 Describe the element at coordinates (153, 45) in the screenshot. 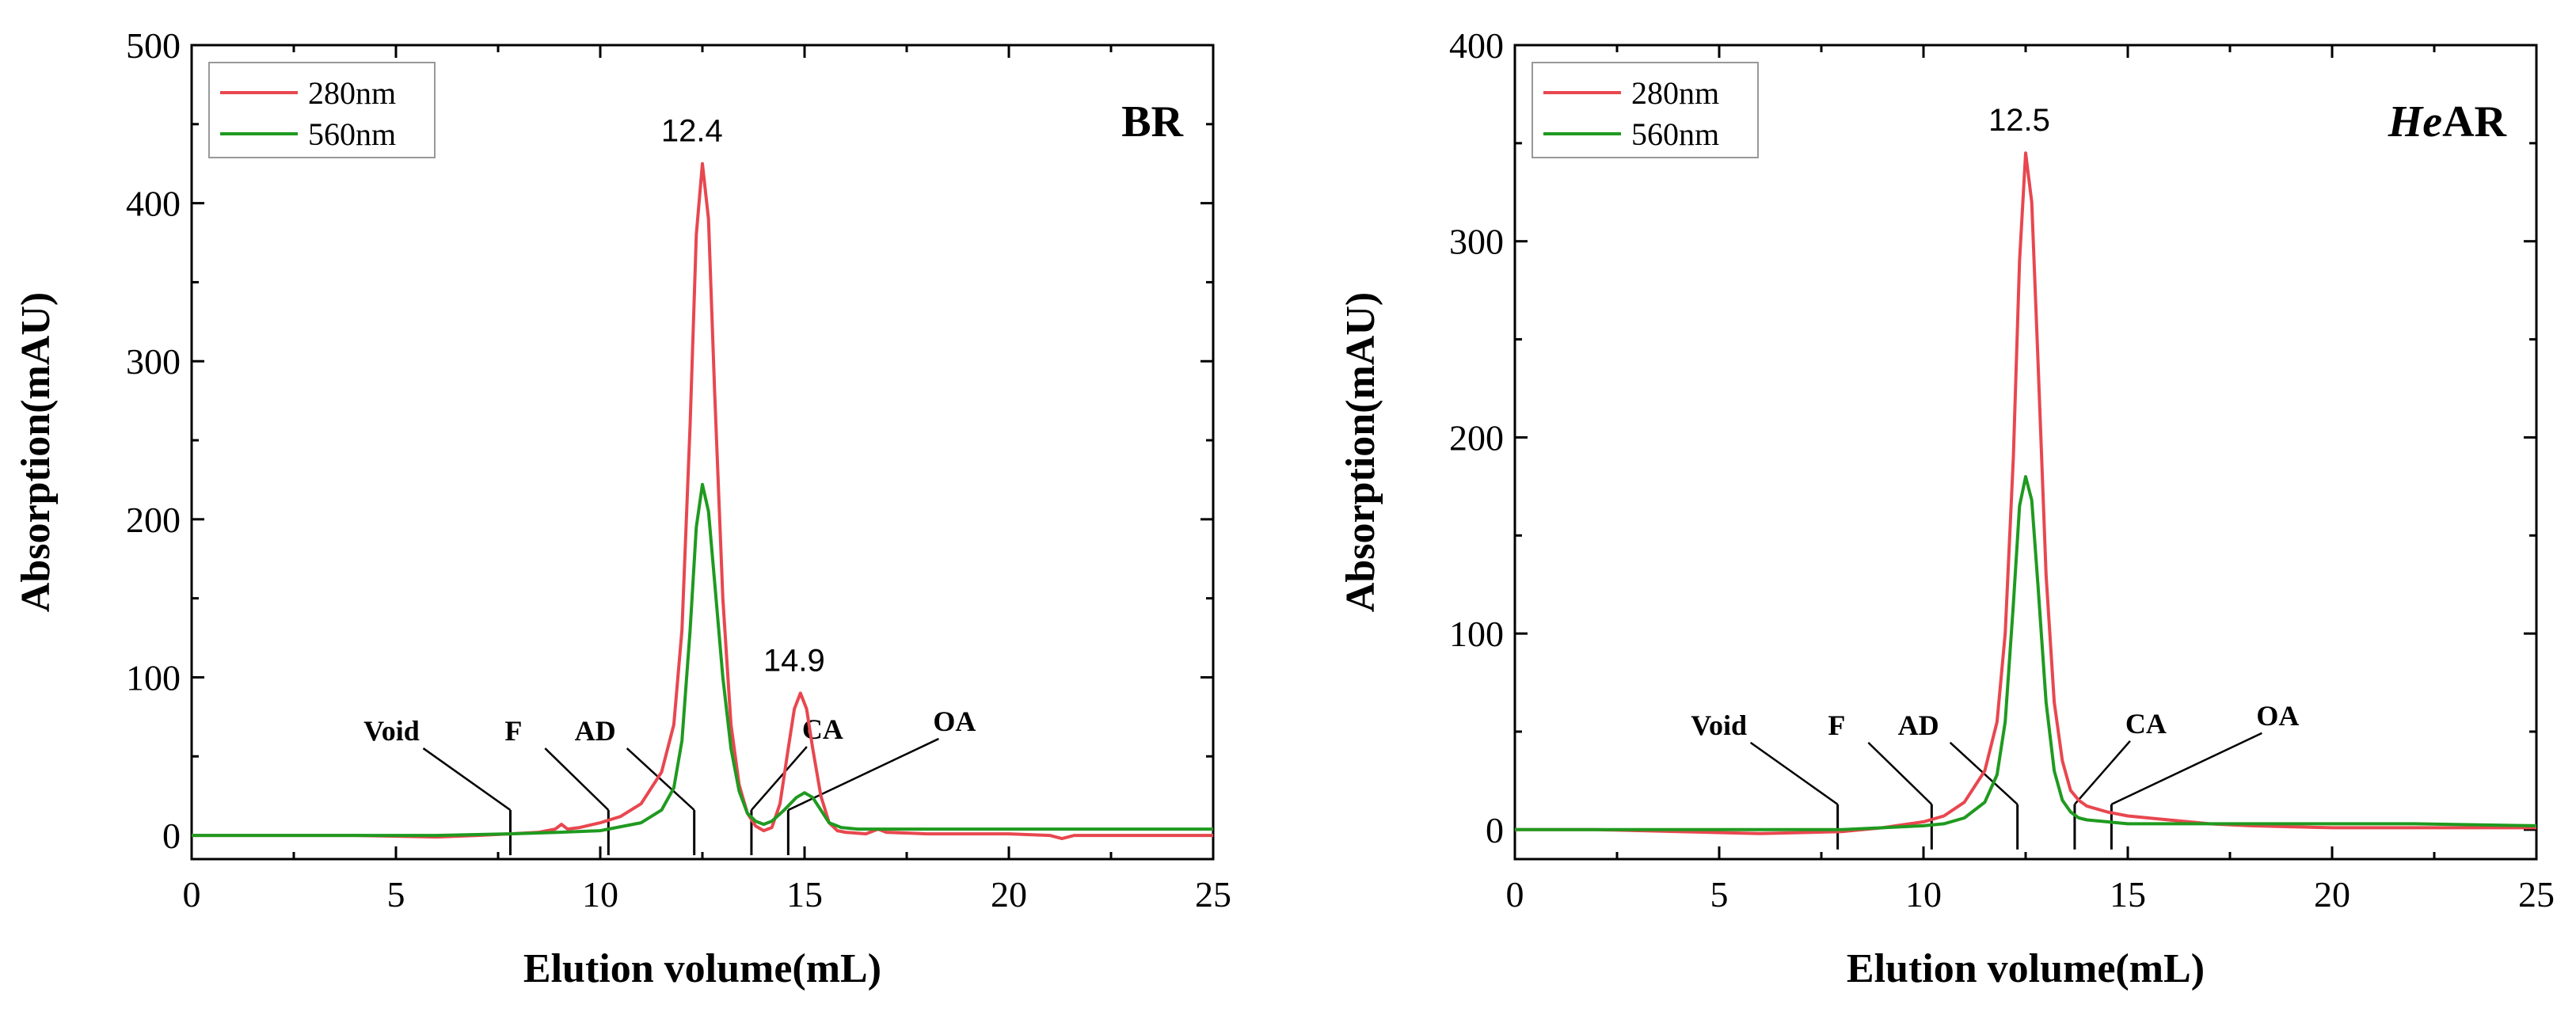

I see `y-tick-label: 500` at that location.